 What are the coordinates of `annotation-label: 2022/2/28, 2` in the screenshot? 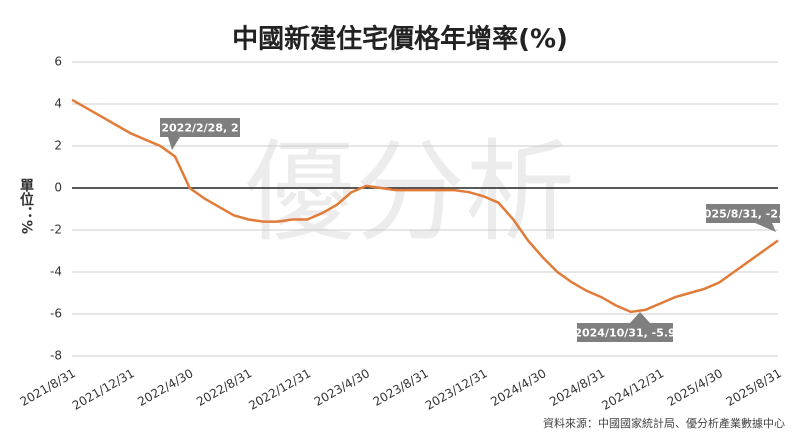 It's located at (199, 128).